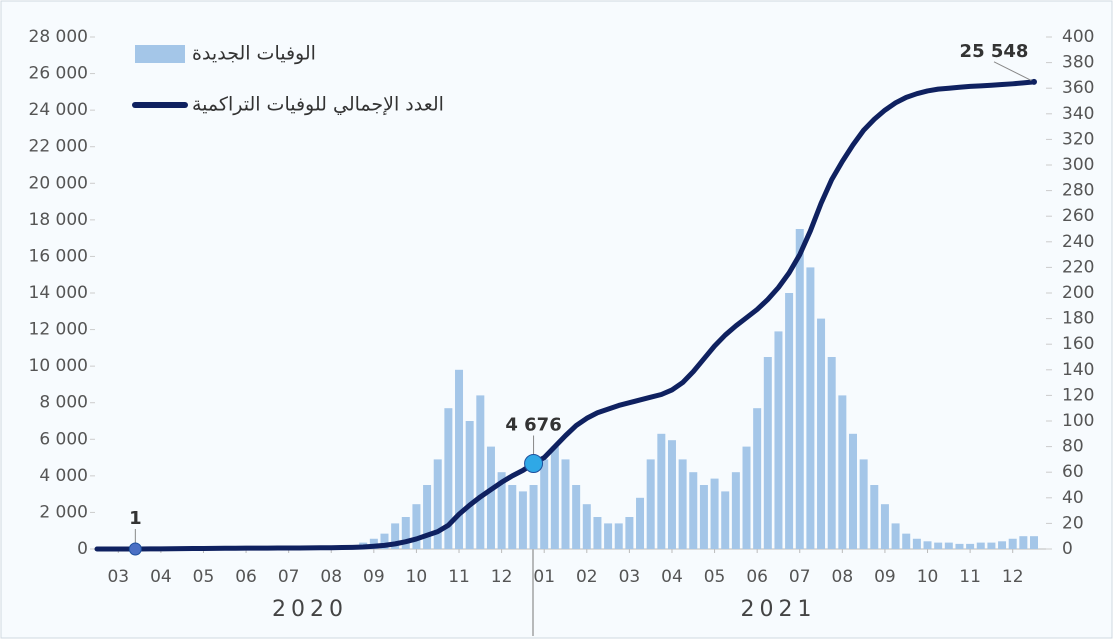 The height and width of the screenshot is (639, 1113). I want to click on y-tick-label: 4 000, so click(63, 476).